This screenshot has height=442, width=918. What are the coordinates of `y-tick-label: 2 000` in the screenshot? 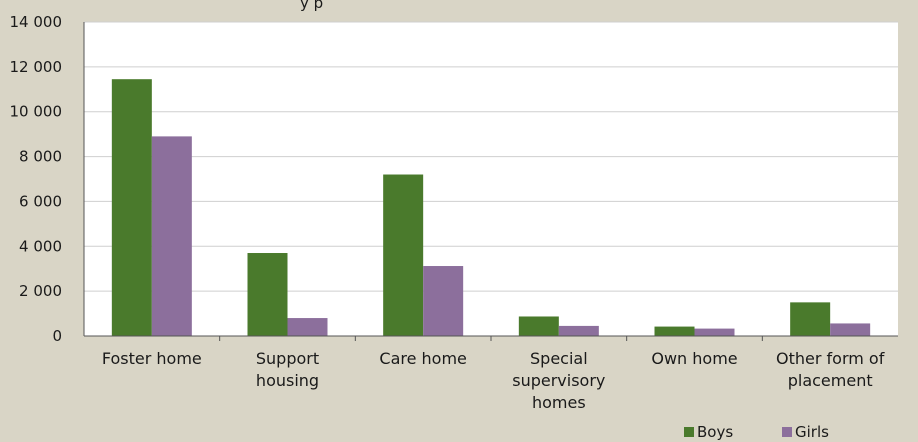 It's located at (40, 291).